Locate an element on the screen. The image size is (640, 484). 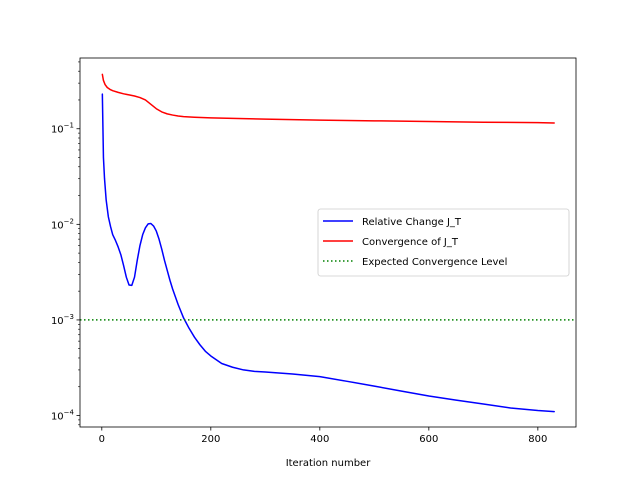
y-tick-label: 10⁻¹ is located at coordinates (62, 129).